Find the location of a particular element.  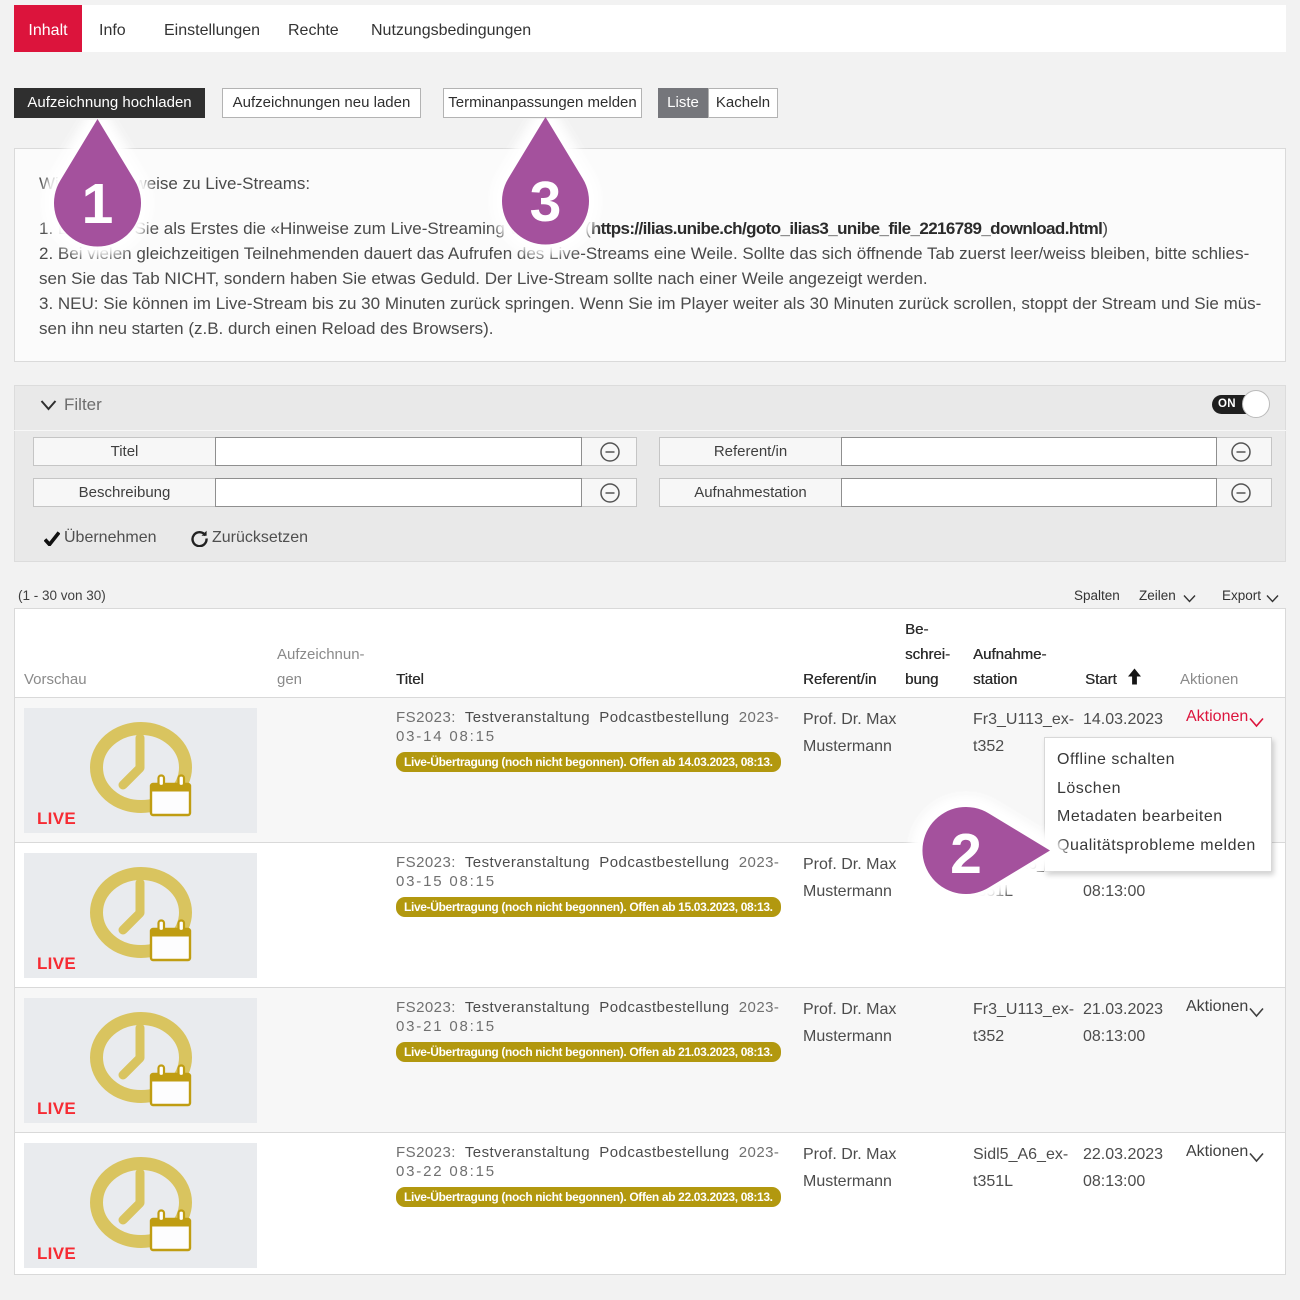

svg-text: 3 is located at coordinates (546, 202).